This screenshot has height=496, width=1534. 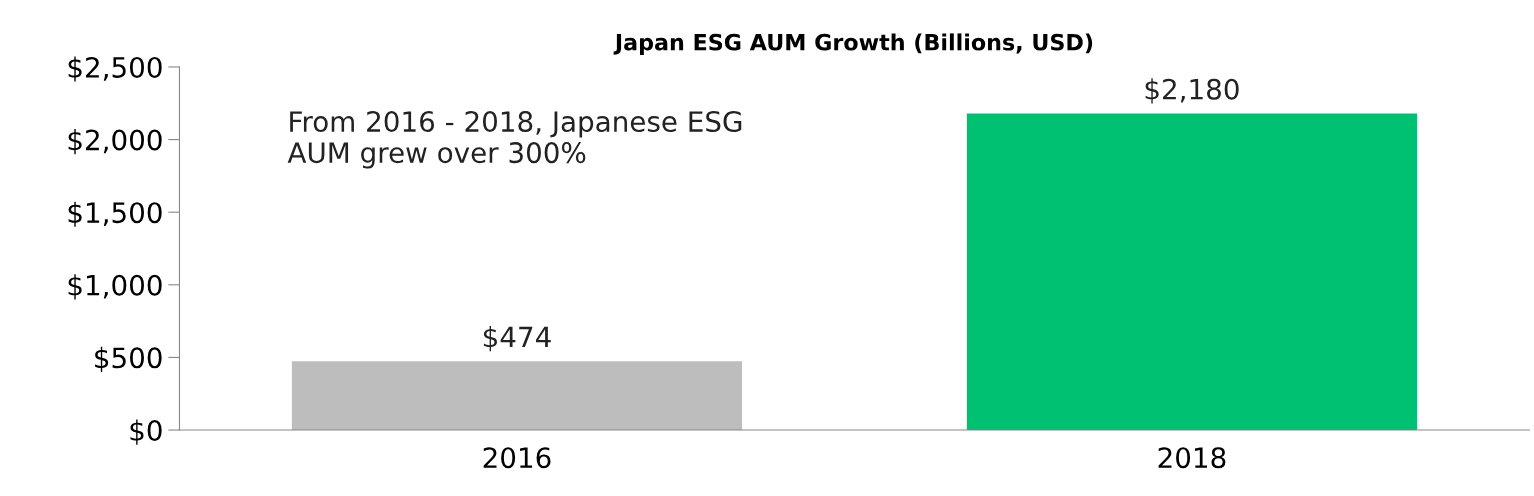 I want to click on y-tick-label: $0, so click(x=146, y=432).